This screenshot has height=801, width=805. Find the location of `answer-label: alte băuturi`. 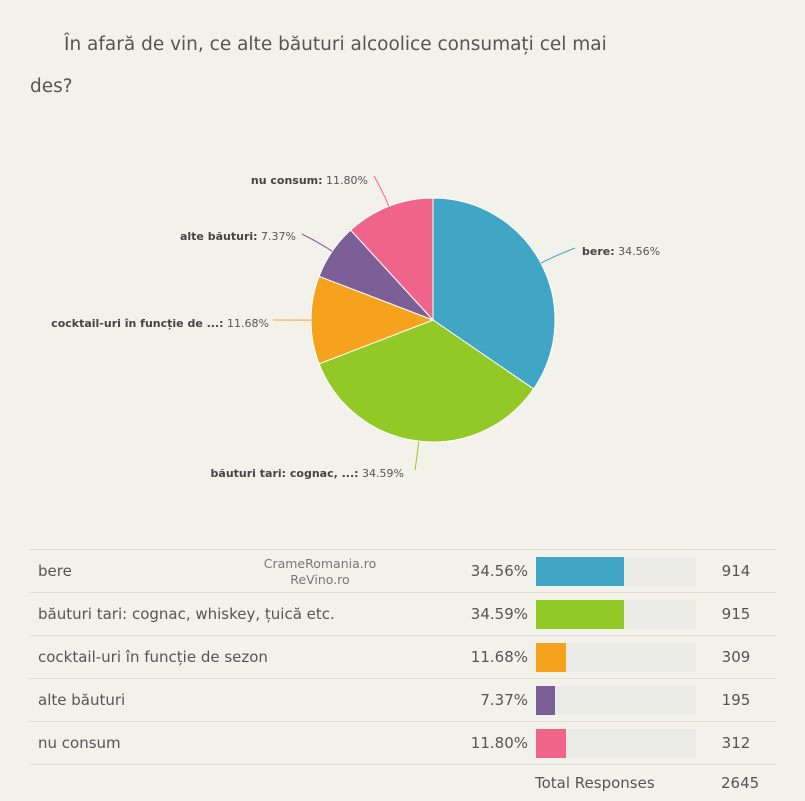

answer-label: alte băuturi is located at coordinates (239, 700).